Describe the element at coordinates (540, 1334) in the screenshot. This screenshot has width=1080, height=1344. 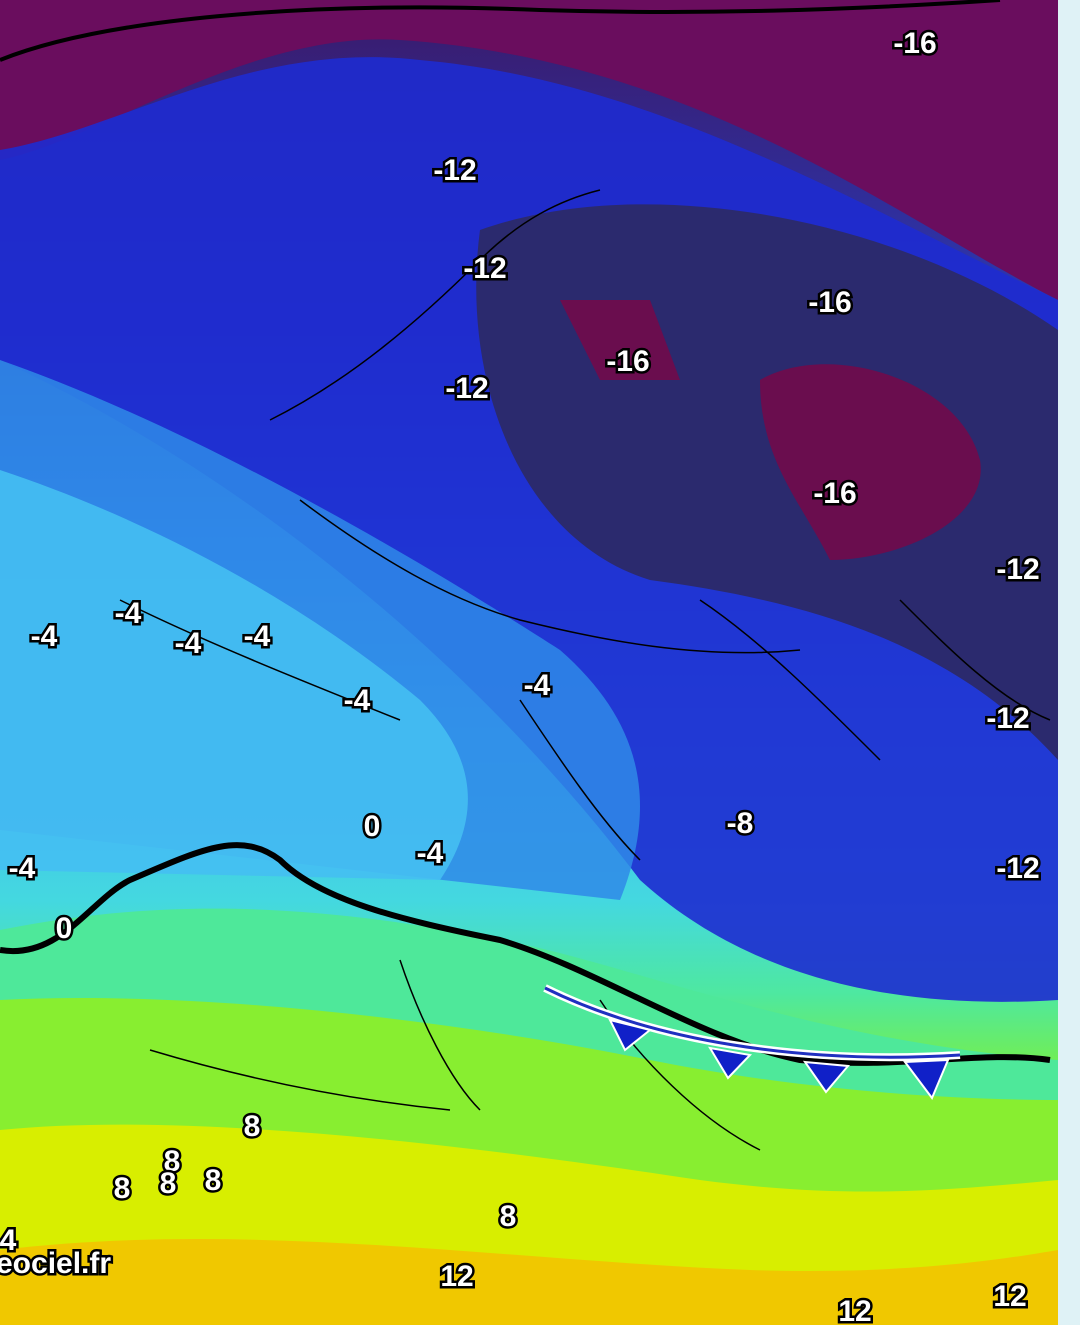
I see `bottom-margin` at that location.